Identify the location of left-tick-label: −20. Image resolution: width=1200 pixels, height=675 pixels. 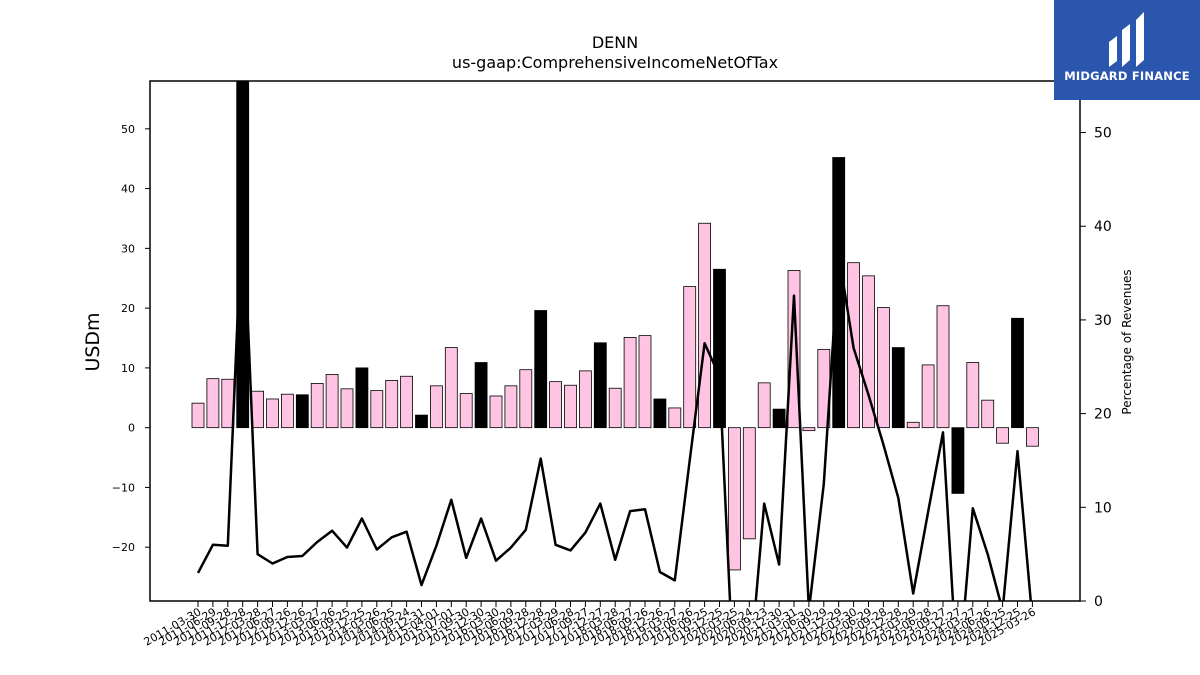
(123, 547).